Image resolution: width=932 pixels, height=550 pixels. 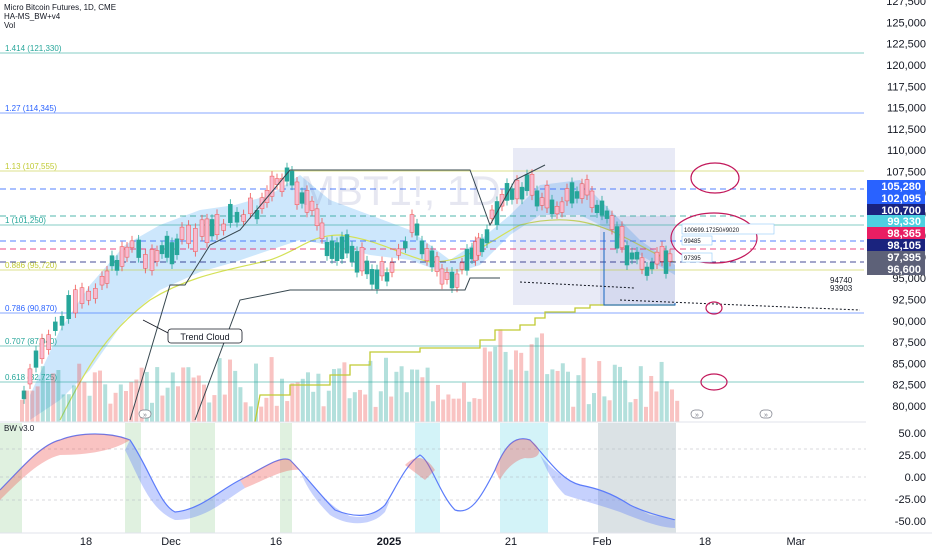 What do you see at coordinates (906, 66) in the screenshot?
I see `price-tick: 120,000` at bounding box center [906, 66].